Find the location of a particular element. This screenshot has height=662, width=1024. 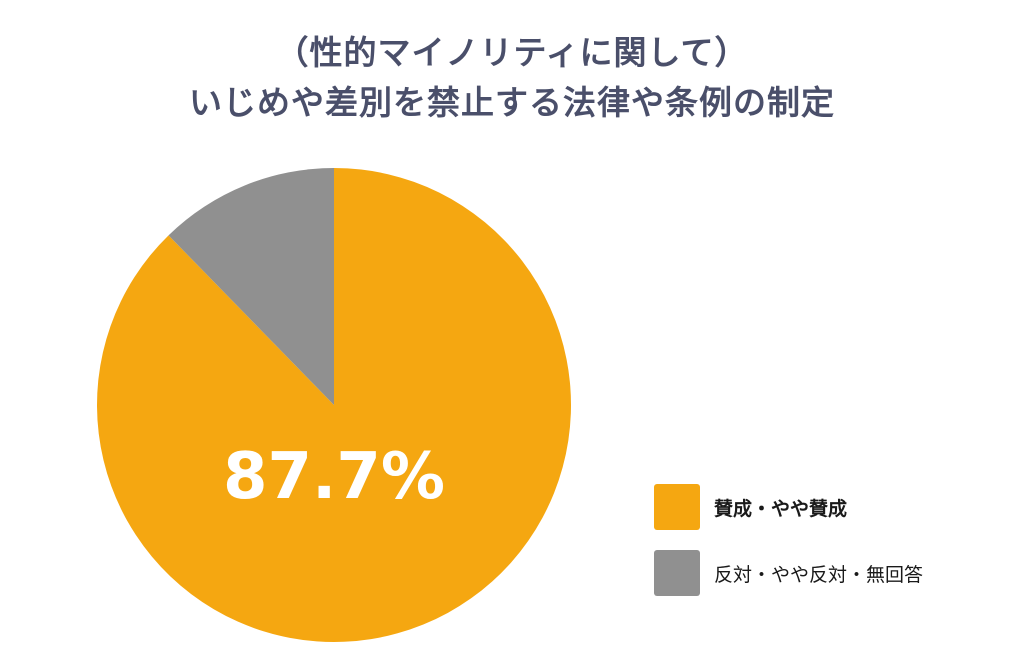

chart-title-line-2: いじめや差別を禁止する法律や条例の制定 is located at coordinates (512, 102).